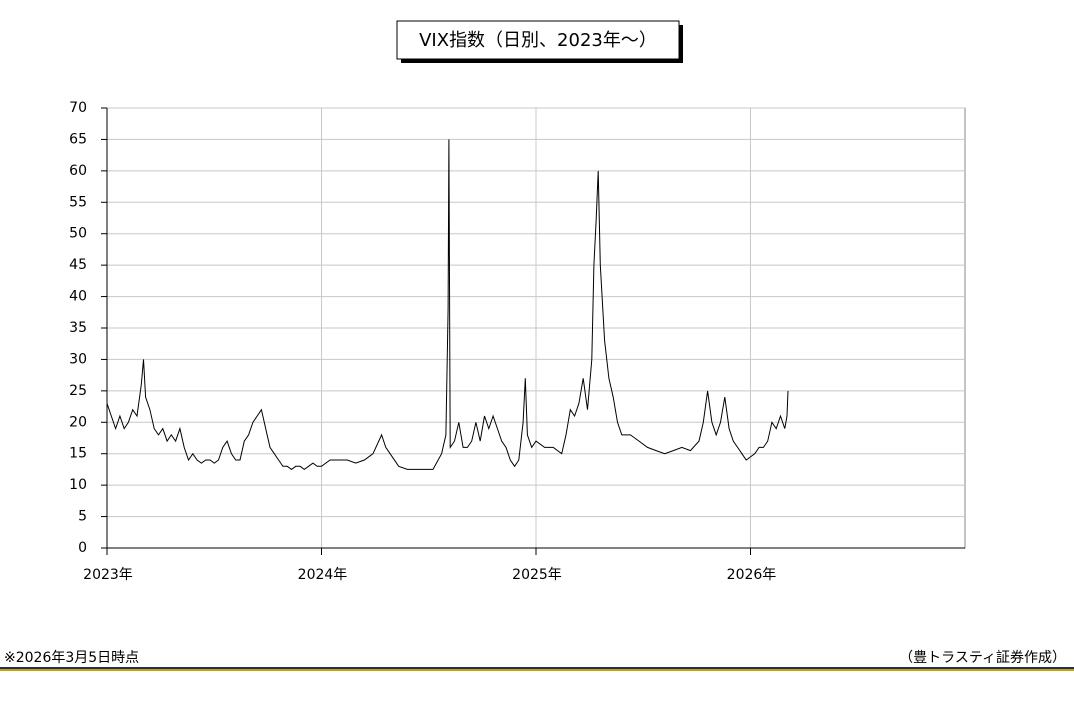 This screenshot has width=1074, height=711. What do you see at coordinates (78, 359) in the screenshot?
I see `y-tick-label: 30` at bounding box center [78, 359].